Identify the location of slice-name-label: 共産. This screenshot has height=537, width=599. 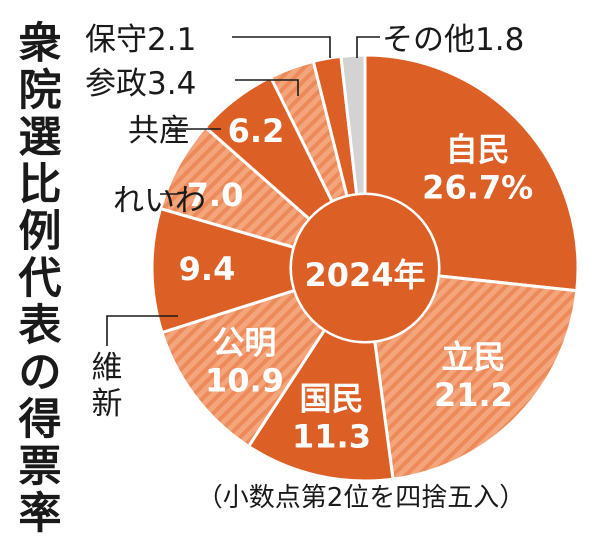
(159, 131).